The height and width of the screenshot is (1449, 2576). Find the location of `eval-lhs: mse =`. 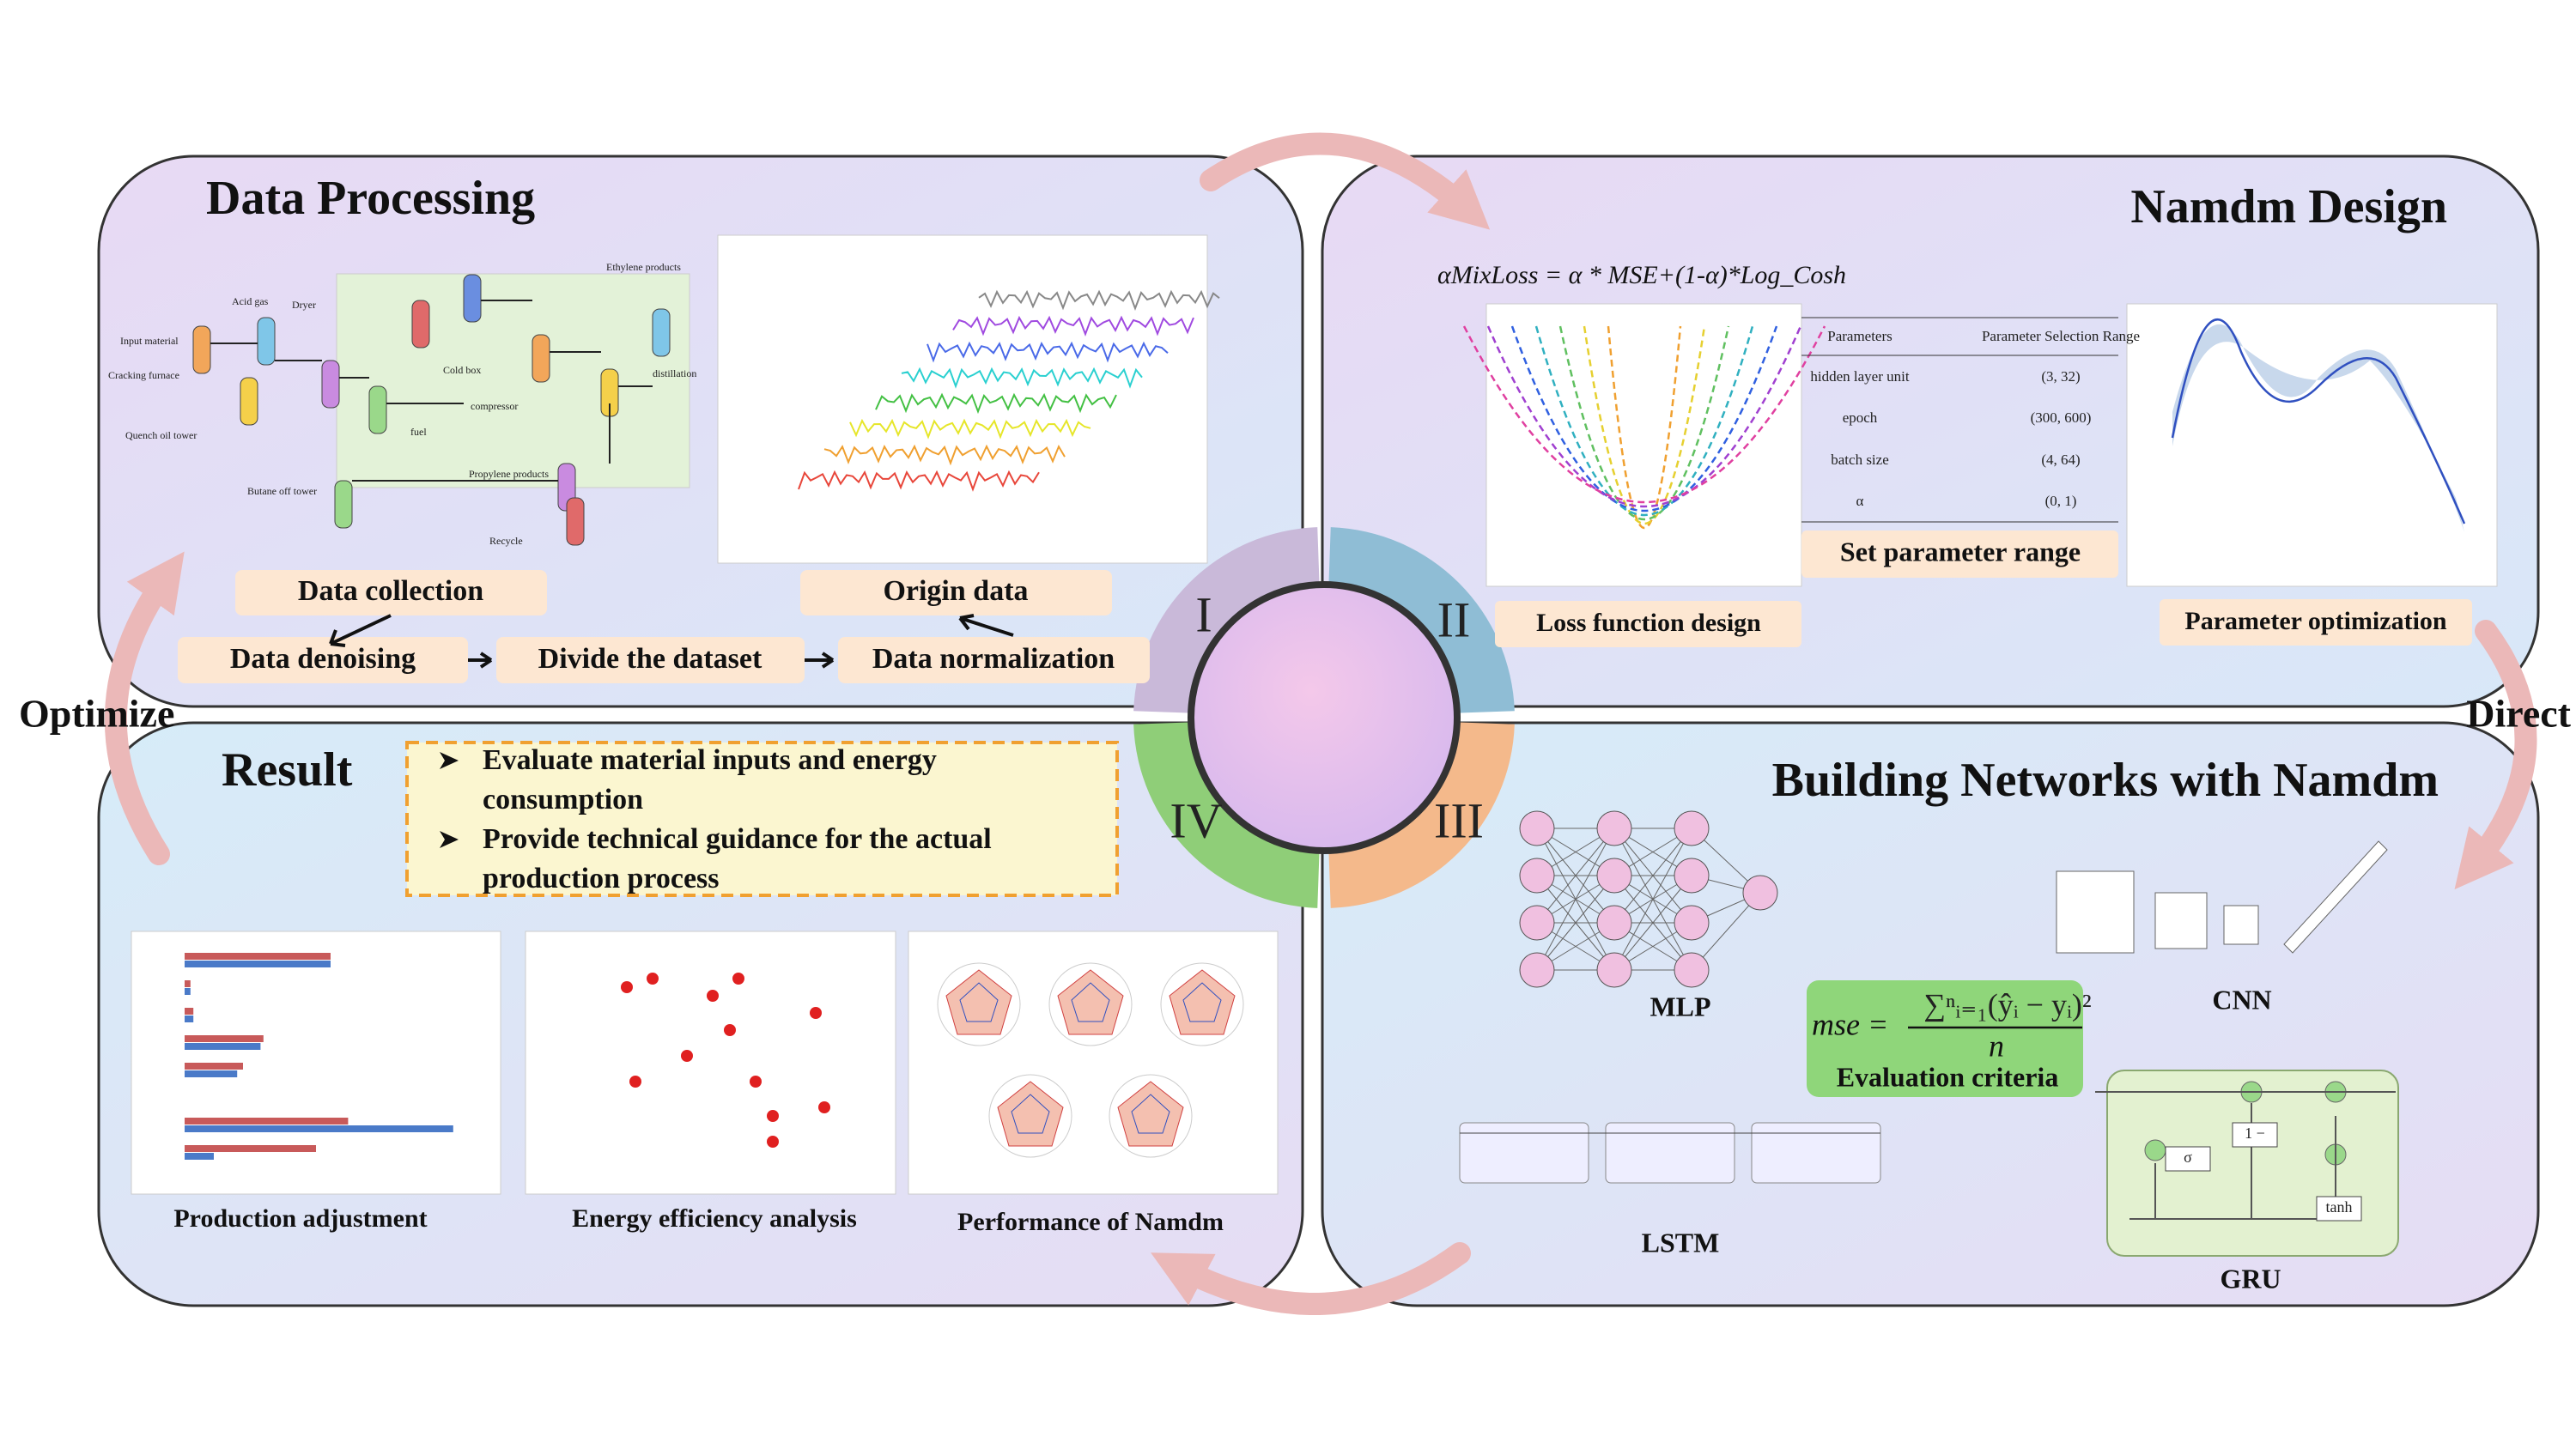

eval-lhs: mse = is located at coordinates (1850, 1024).